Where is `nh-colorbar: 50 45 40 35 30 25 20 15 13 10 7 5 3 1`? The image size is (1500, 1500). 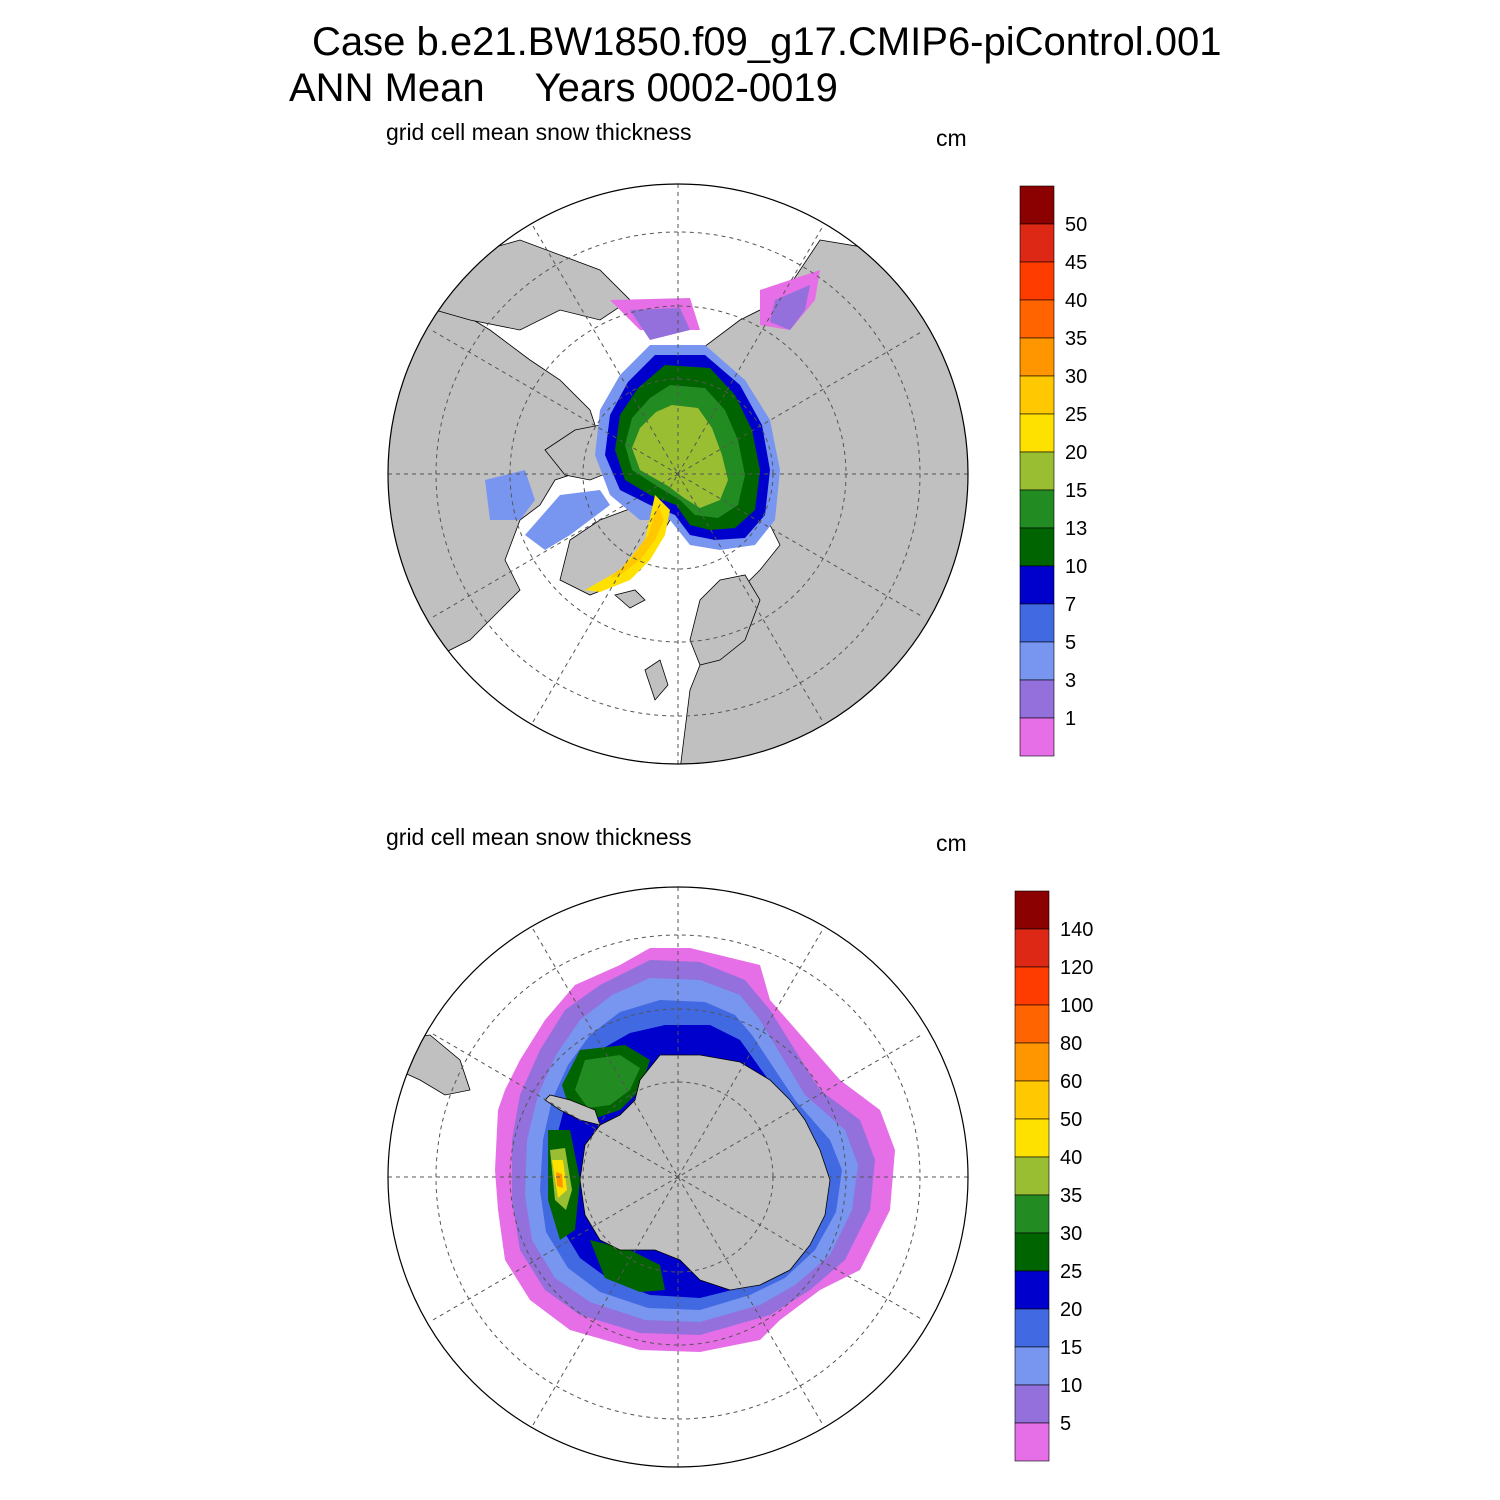
nh-colorbar: 50 45 40 35 30 25 20 15 13 10 7 5 3 1 is located at coordinates (1053, 471).